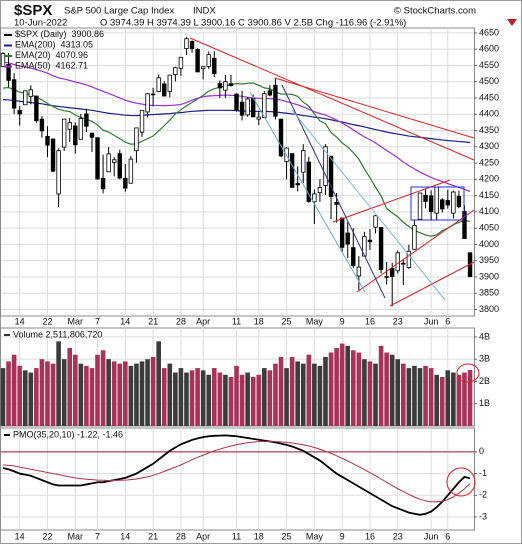 The height and width of the screenshot is (544, 522). Describe the element at coordinates (431, 321) in the screenshot. I see `x-tick-label: Jun` at that location.